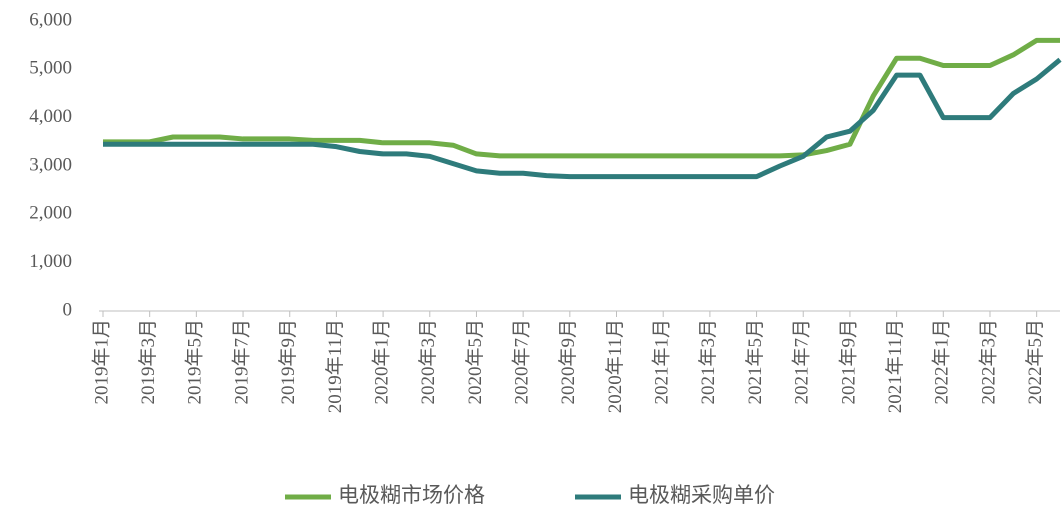 This screenshot has height=512, width=1063. I want to click on x-tick-label: 2021年3月, so click(708, 362).